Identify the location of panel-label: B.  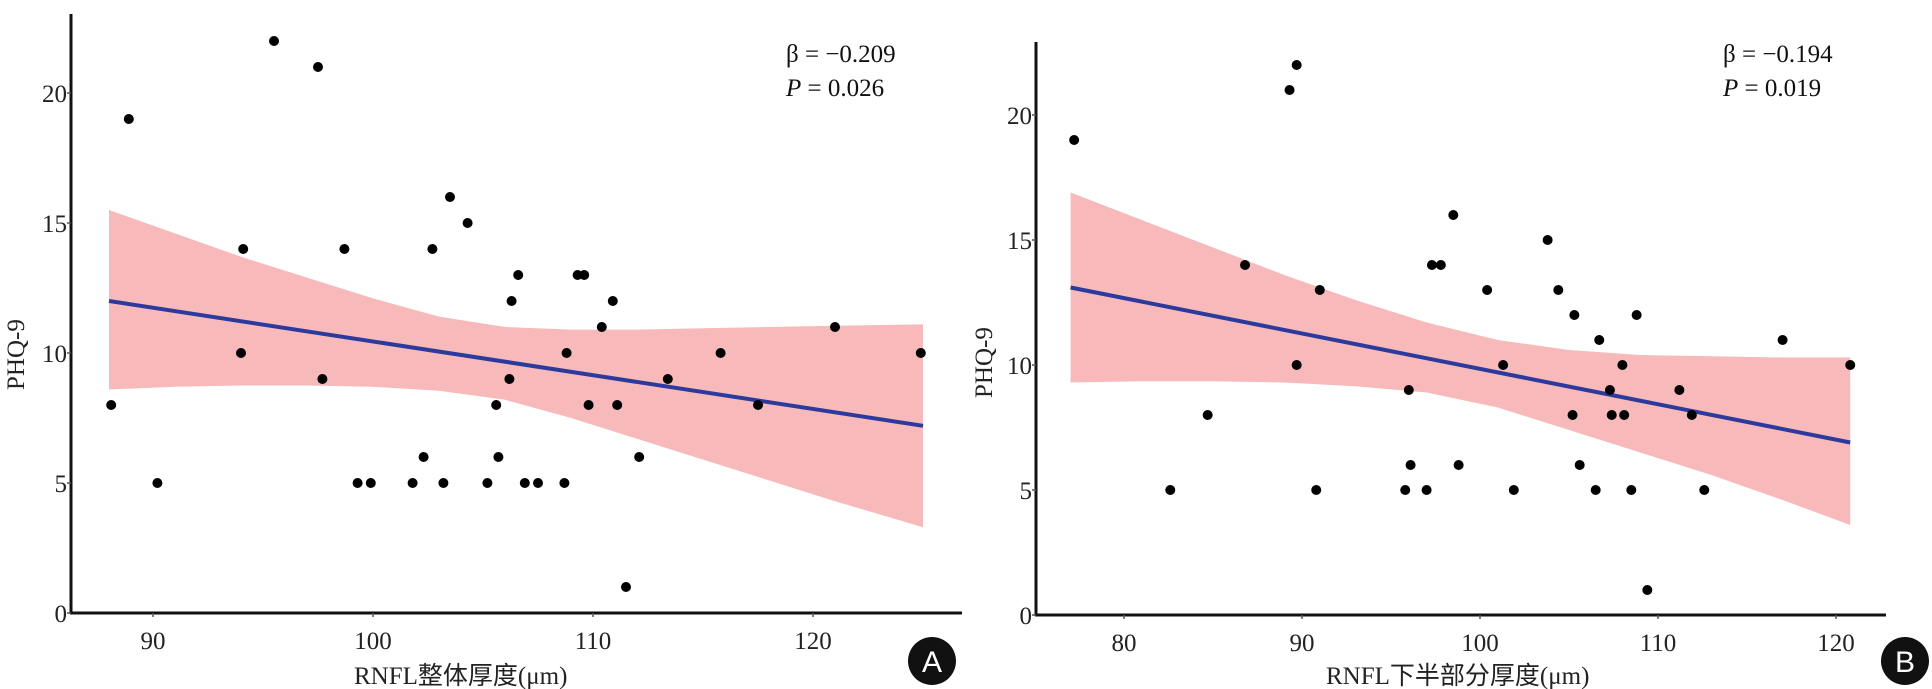
(1905, 662).